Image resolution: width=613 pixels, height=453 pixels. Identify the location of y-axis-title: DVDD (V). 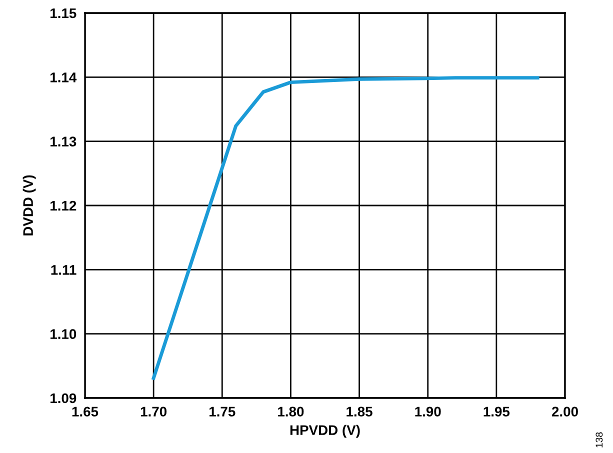
(29, 205).